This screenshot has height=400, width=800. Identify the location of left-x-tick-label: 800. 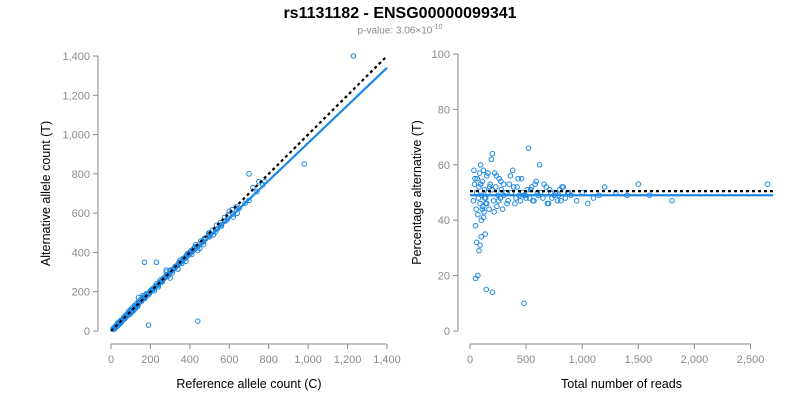
(269, 360).